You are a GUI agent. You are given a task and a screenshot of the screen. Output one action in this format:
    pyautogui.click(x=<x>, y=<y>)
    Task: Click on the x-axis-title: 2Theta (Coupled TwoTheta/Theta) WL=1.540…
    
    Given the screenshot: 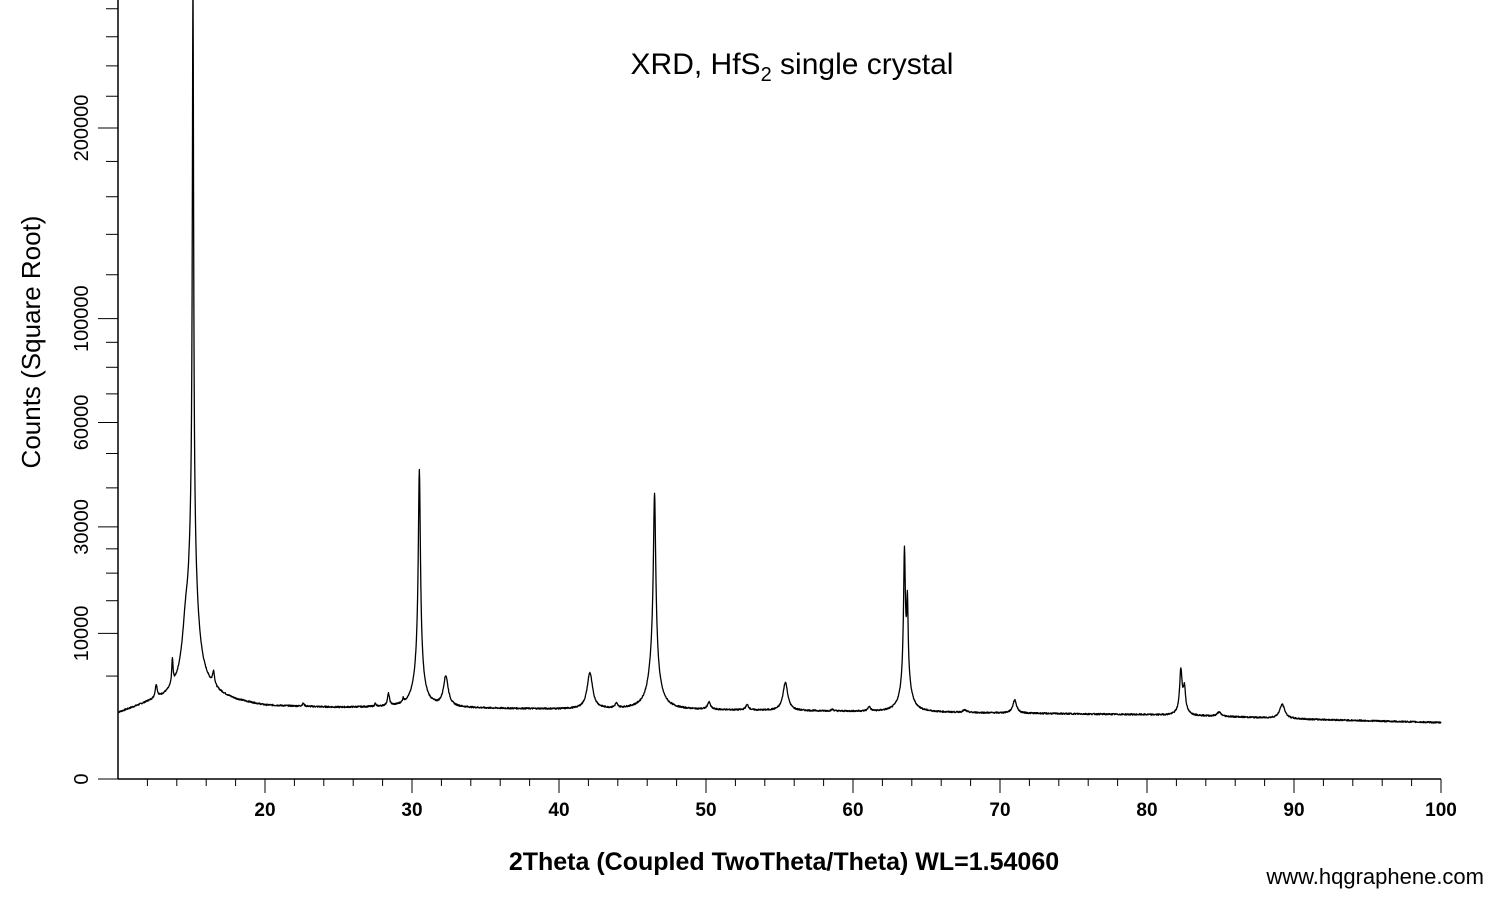 What is the action you would take?
    pyautogui.click(x=784, y=862)
    